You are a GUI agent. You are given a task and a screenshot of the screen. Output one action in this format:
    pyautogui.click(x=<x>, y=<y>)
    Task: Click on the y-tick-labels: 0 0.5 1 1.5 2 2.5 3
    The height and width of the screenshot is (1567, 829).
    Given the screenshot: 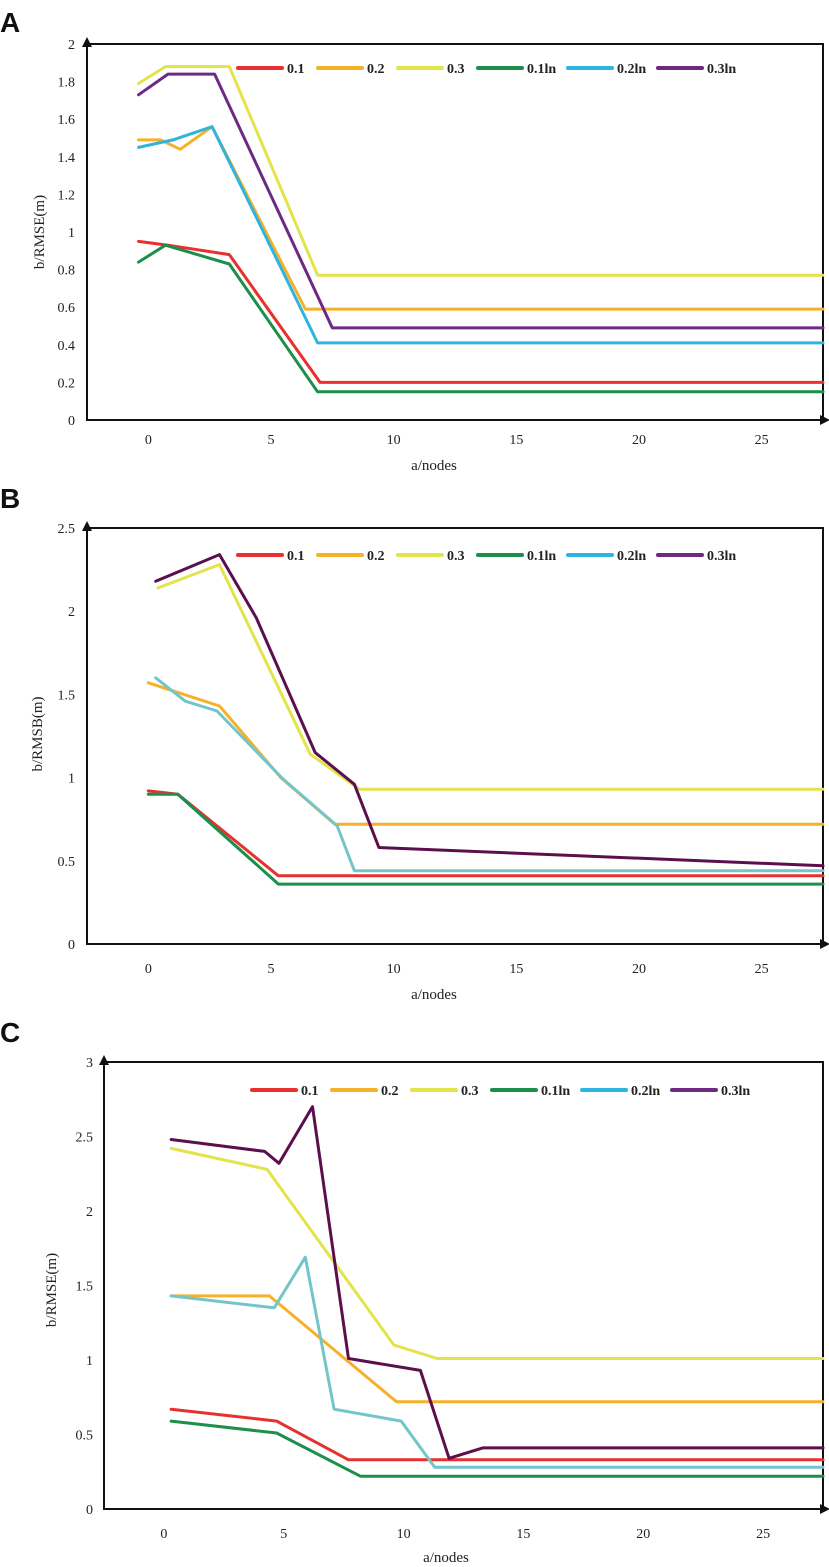 What is the action you would take?
    pyautogui.click(x=85, y=1287)
    